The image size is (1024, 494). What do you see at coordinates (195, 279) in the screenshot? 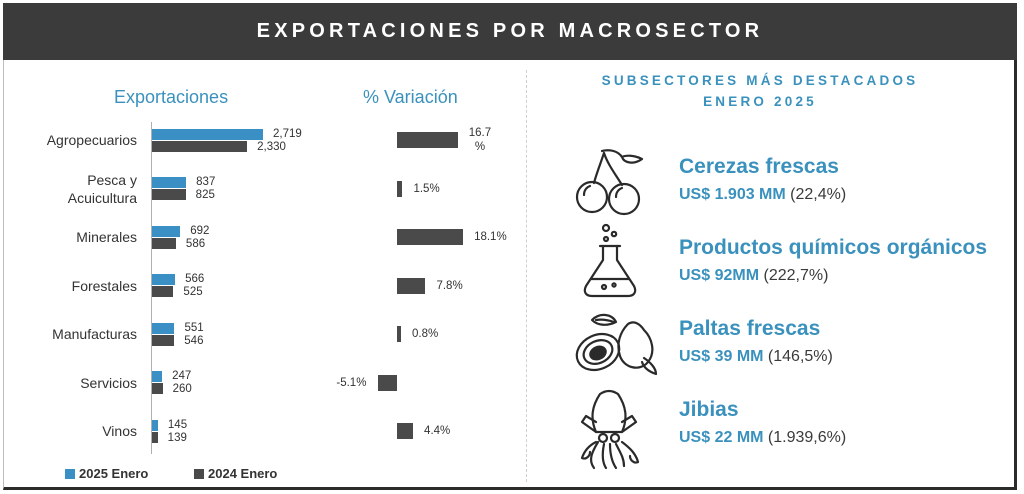
I see `value-label-2025: 566` at bounding box center [195, 279].